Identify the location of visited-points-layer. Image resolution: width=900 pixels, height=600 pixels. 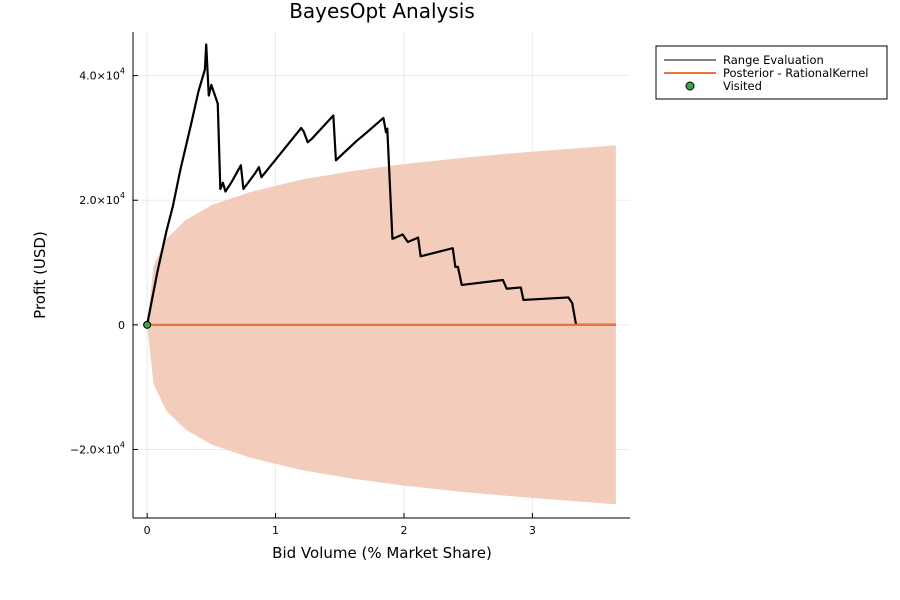
(147, 324).